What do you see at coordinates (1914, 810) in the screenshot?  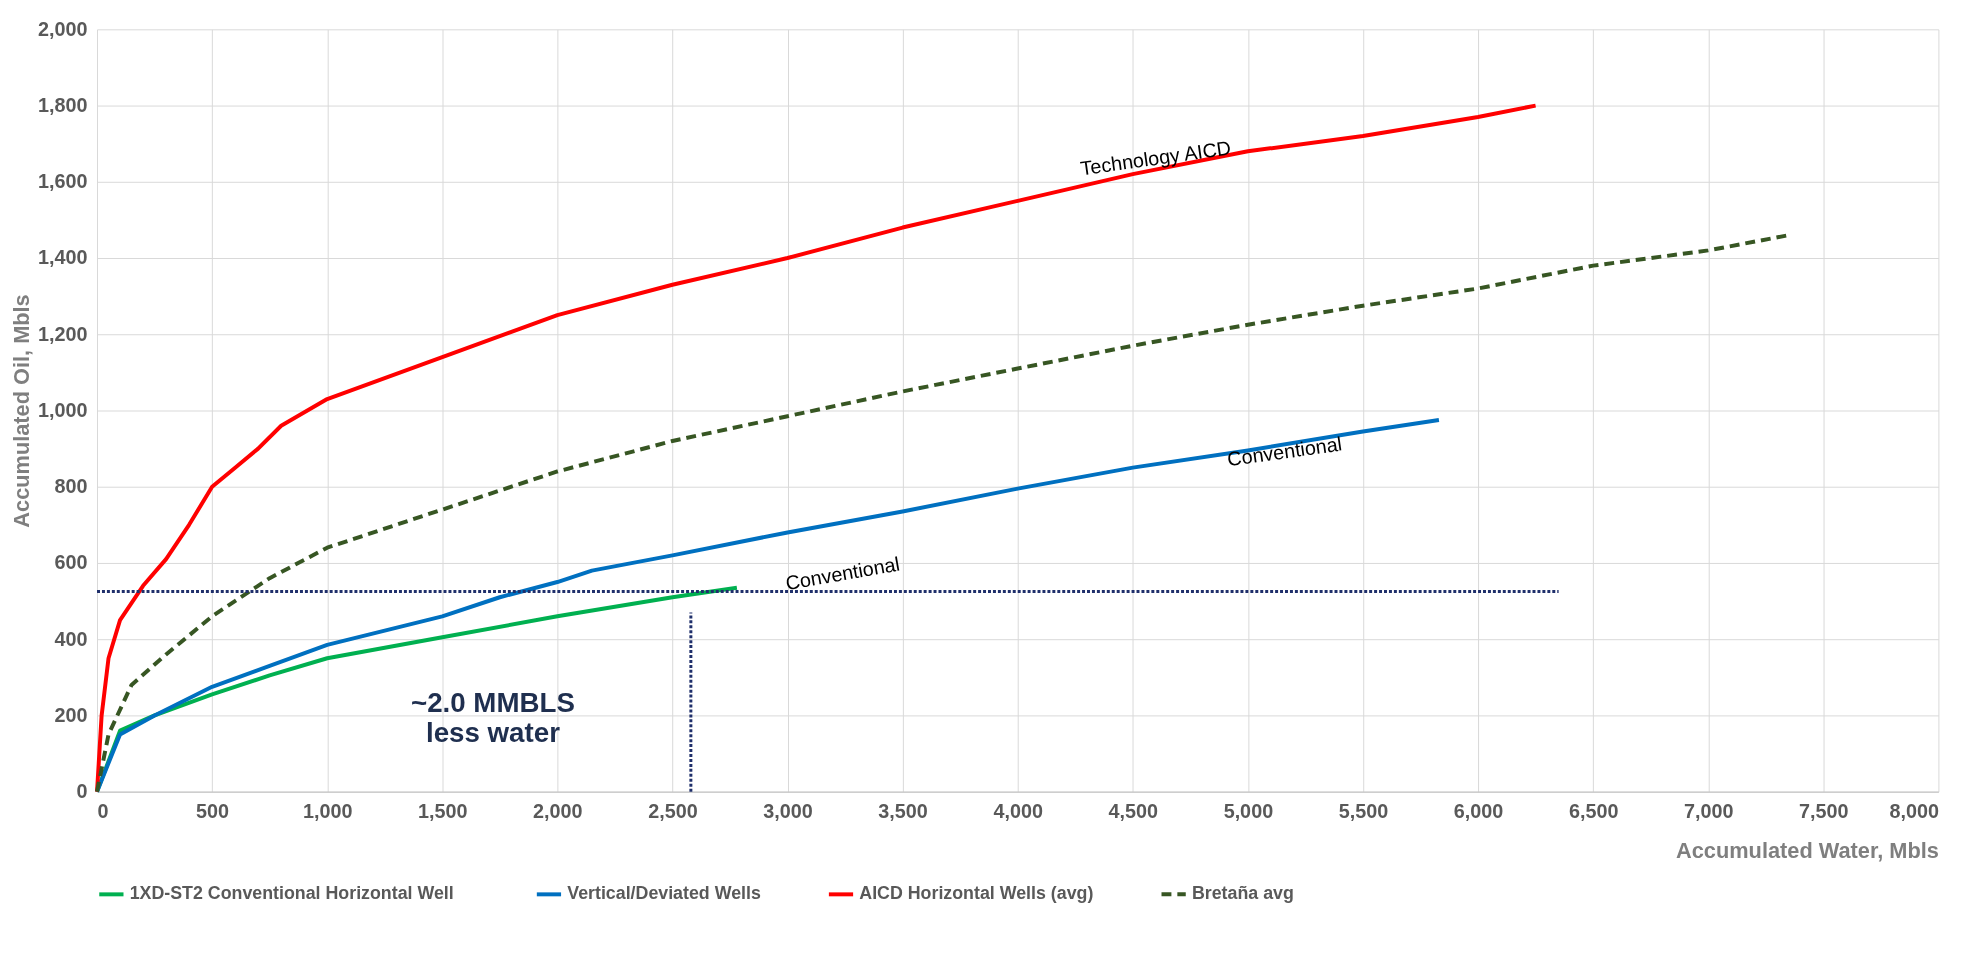 I see `x-tick-label: 8,000` at bounding box center [1914, 810].